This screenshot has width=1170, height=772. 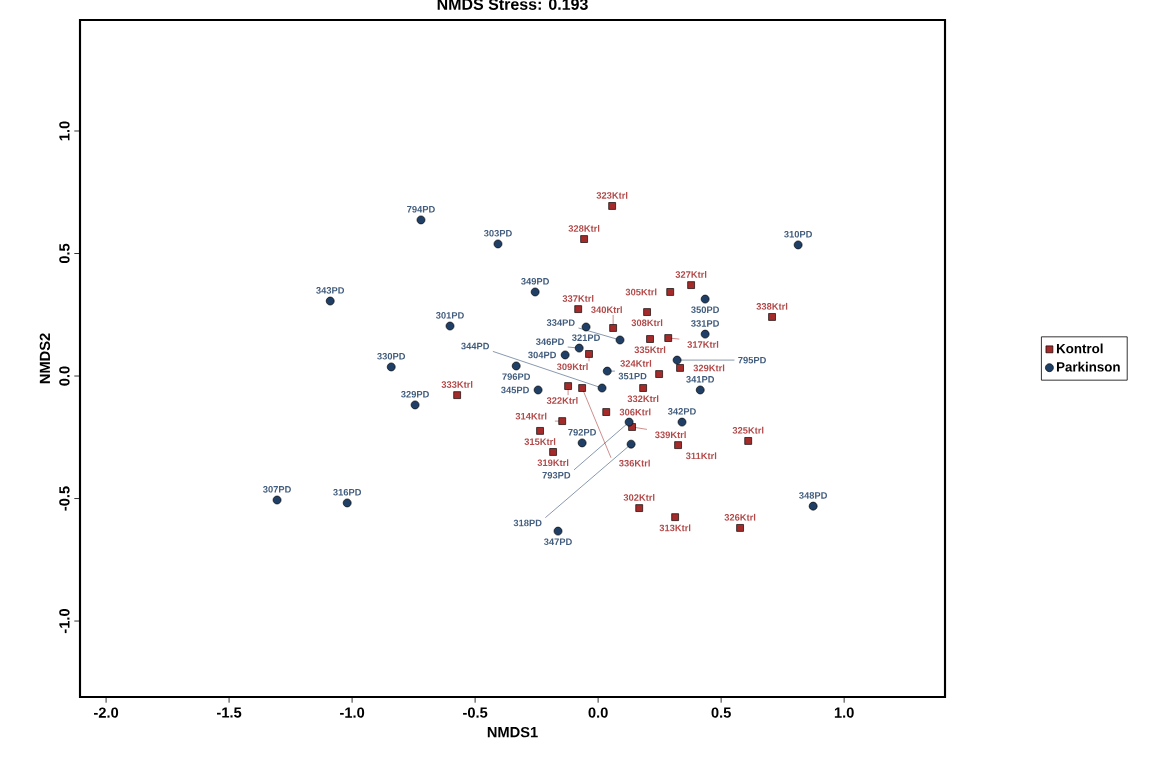 I want to click on x-tick-label: 0.5, so click(x=721, y=712).